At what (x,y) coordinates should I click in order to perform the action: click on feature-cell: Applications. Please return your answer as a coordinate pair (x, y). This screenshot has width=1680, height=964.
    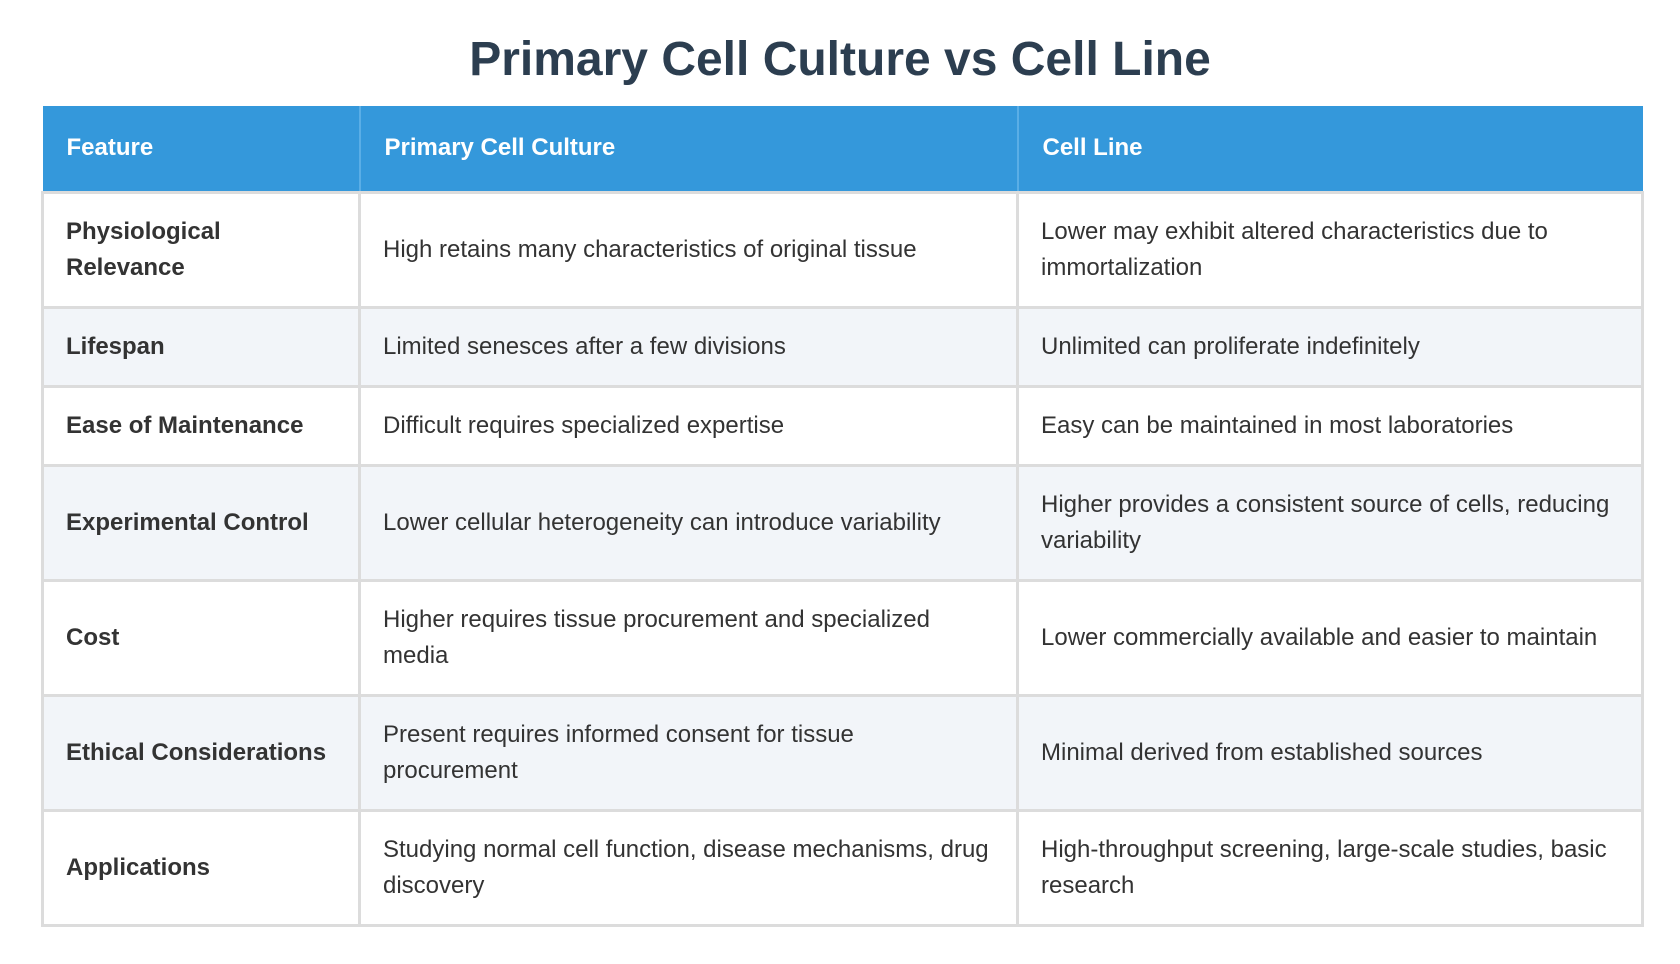
    Looking at the image, I should click on (201, 867).